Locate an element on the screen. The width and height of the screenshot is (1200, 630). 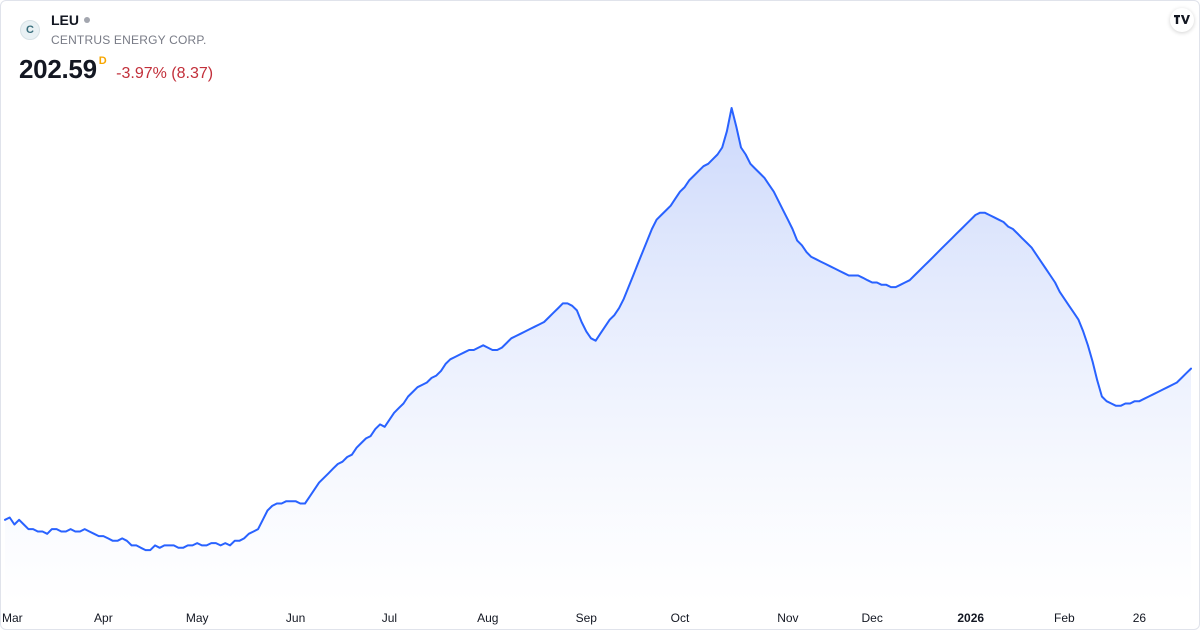
x-tick-label: Apr is located at coordinates (103, 618).